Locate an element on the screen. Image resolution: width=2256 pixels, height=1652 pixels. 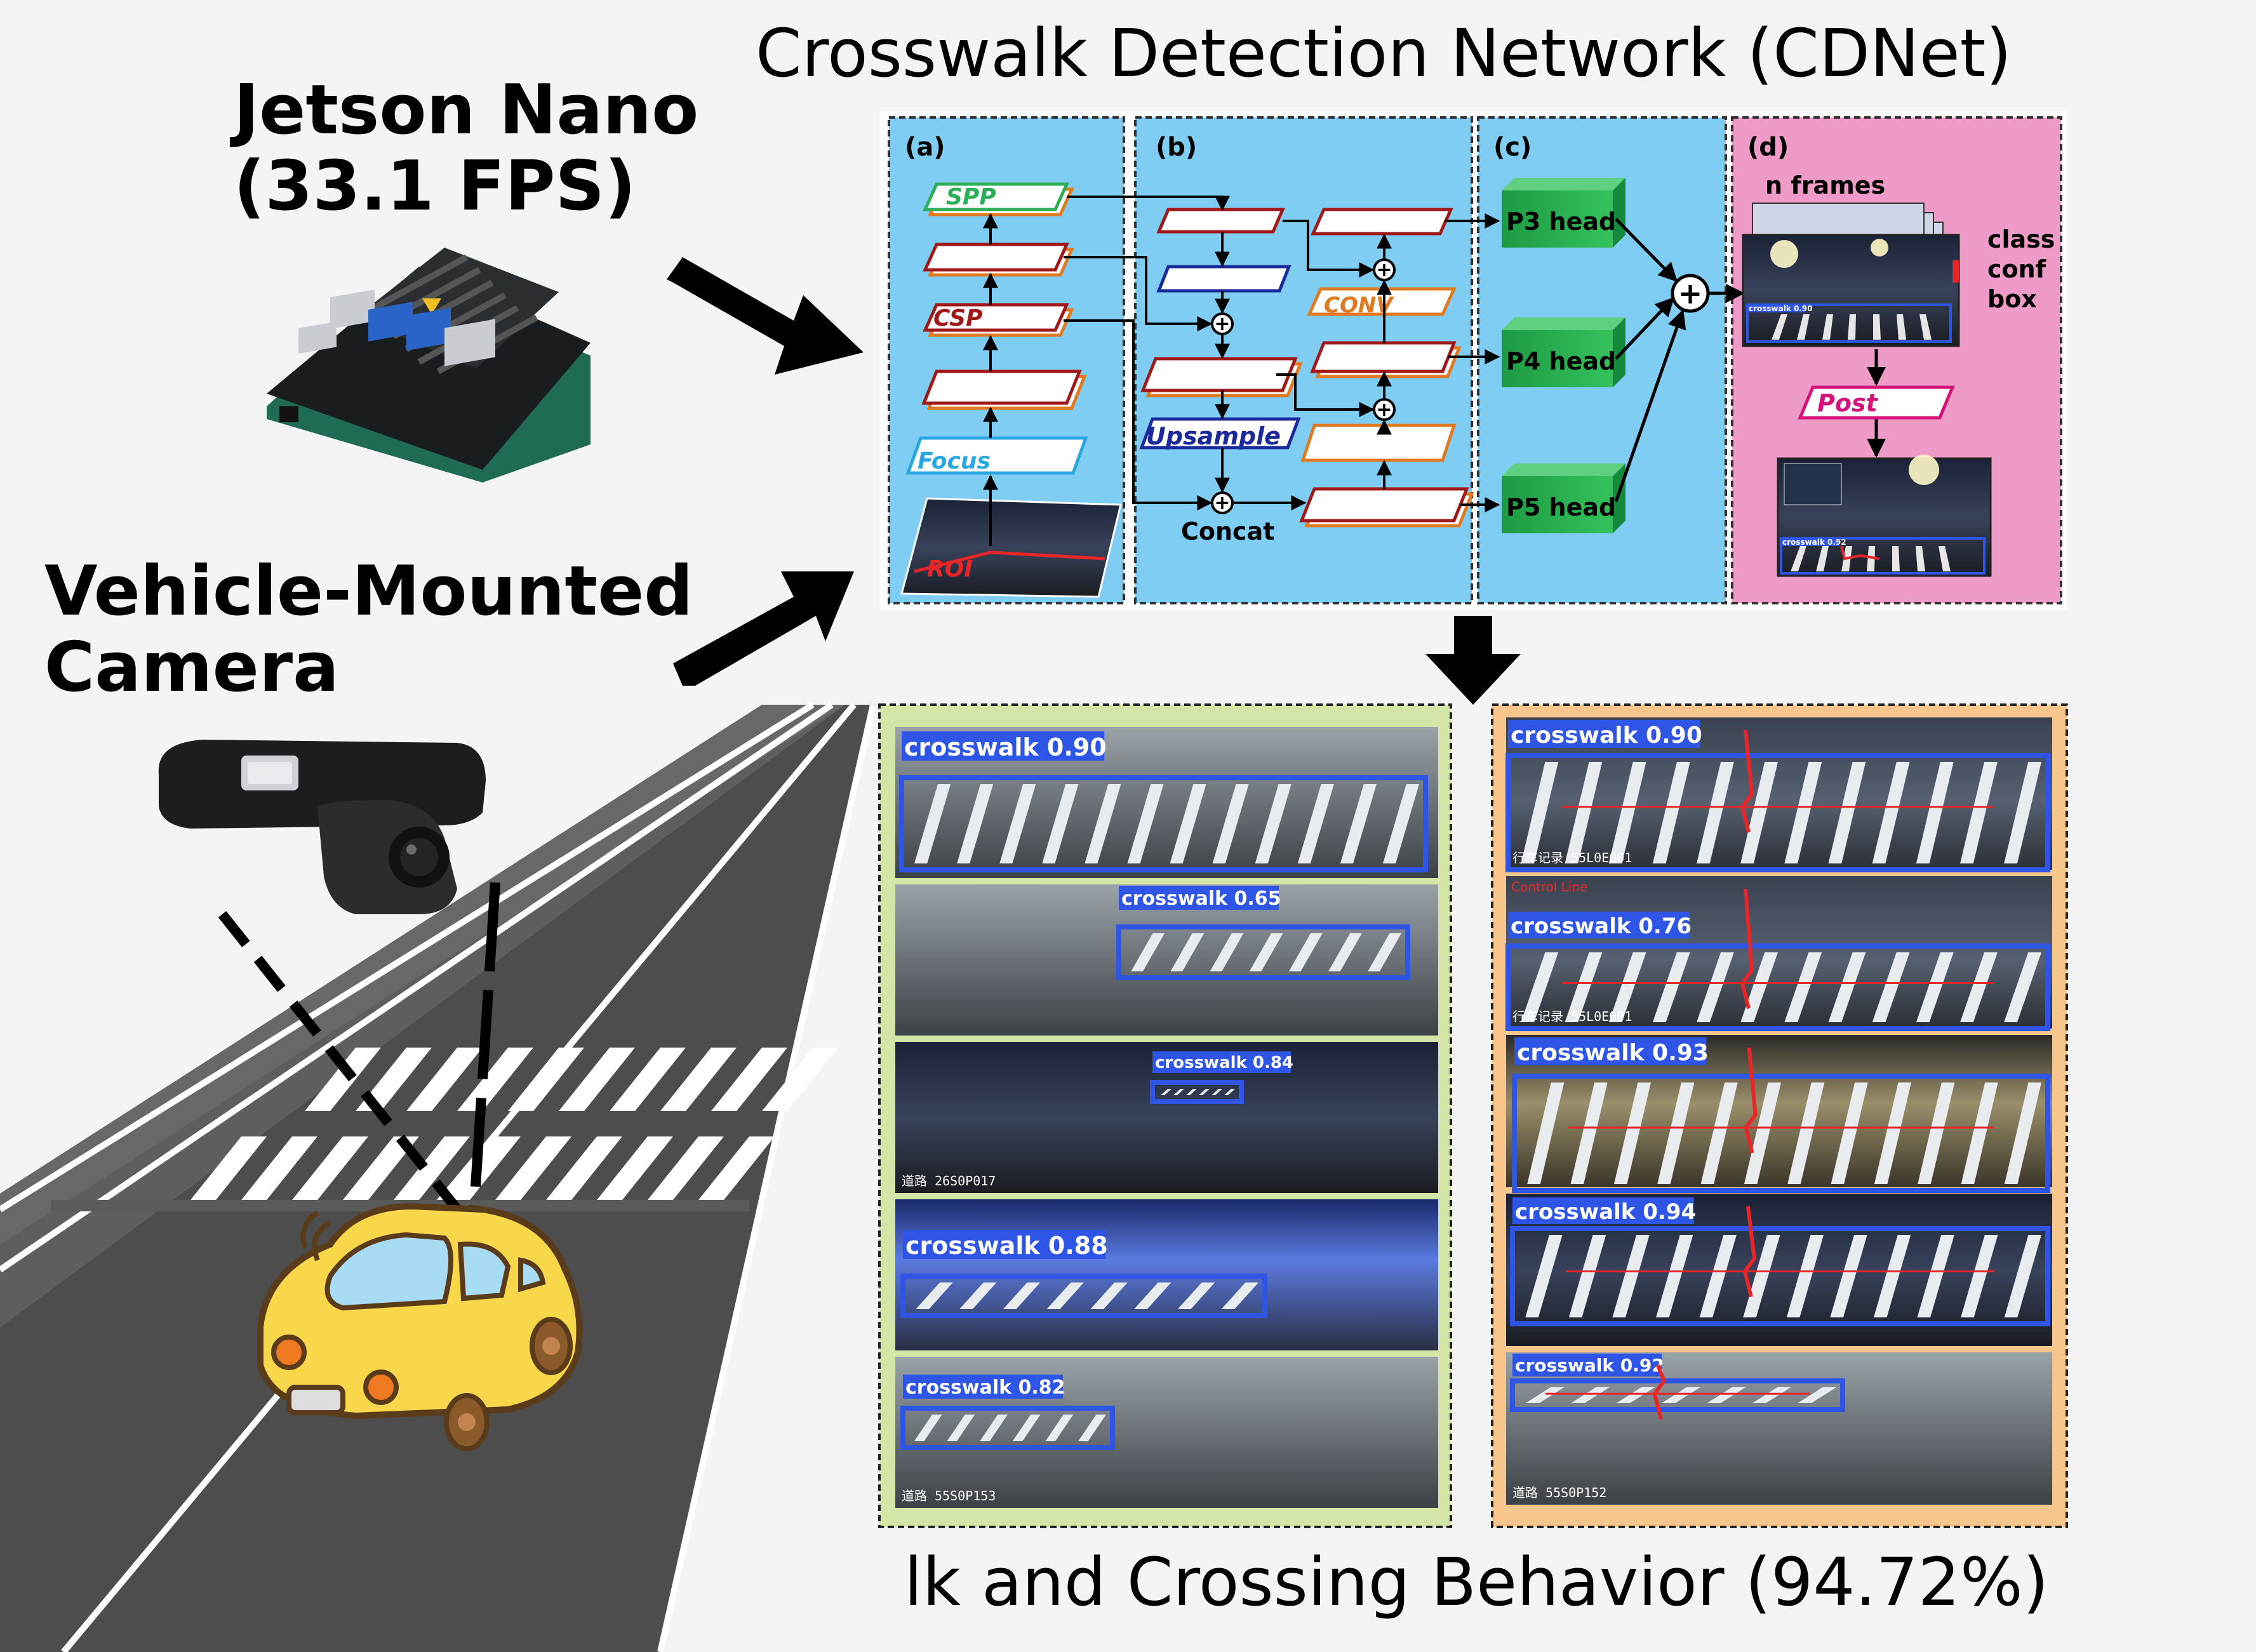
post-label: Post is located at coordinates (1848, 403).